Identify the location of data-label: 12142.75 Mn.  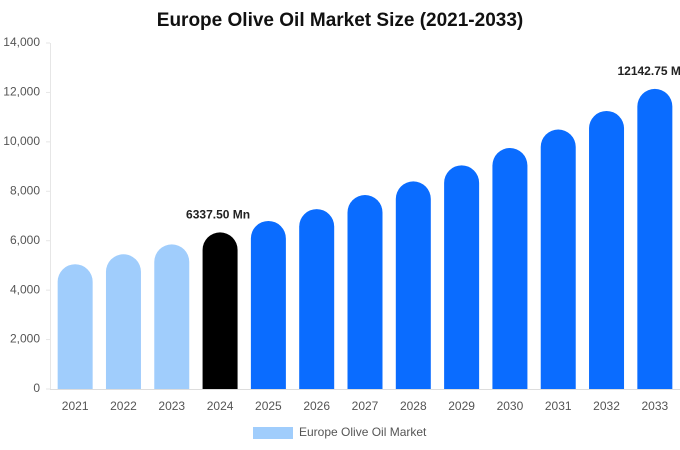
(648, 71).